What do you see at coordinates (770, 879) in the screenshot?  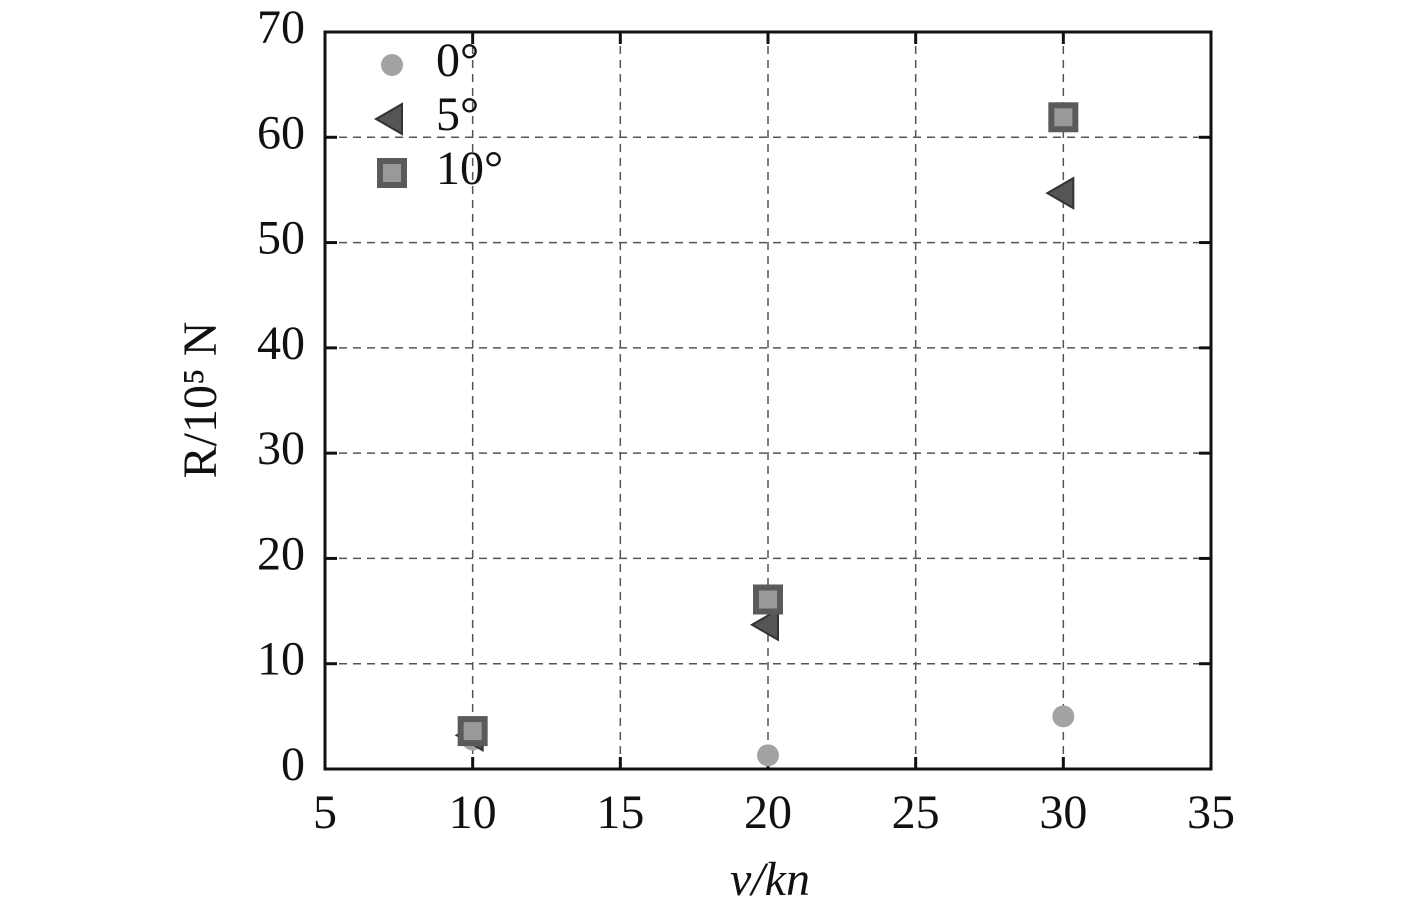 I see `x-axis-label: v/kn` at bounding box center [770, 879].